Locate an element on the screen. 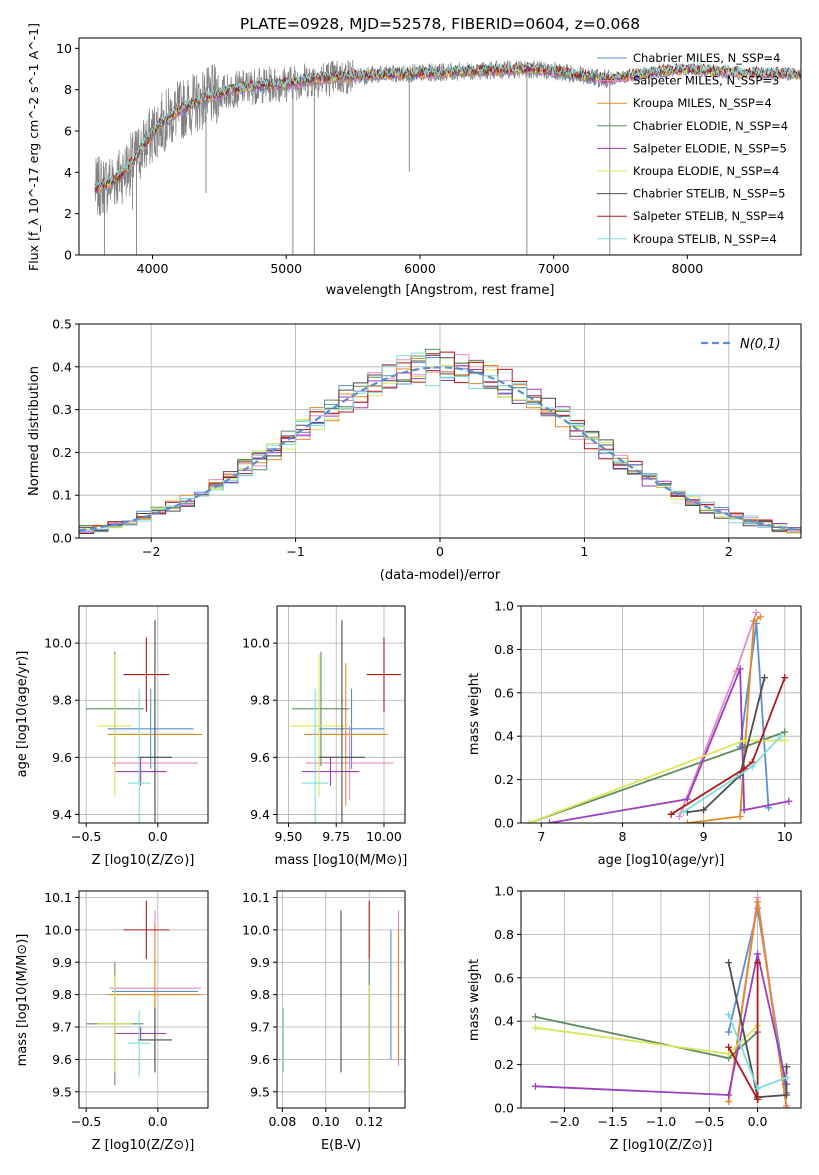 The width and height of the screenshot is (819, 1175). mass-vs-EBV-ticks: 0.08 0.10 0.12 9.5 9.6 9.7 9.8 9.9 10.0 10.1 is located at coordinates (312, 1009).